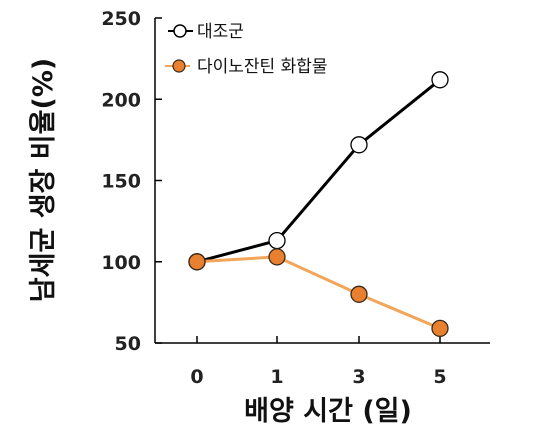 This screenshot has height=431, width=550. Describe the element at coordinates (318, 362) in the screenshot. I see `x-axis-ticks: 0 1 3 5` at that location.